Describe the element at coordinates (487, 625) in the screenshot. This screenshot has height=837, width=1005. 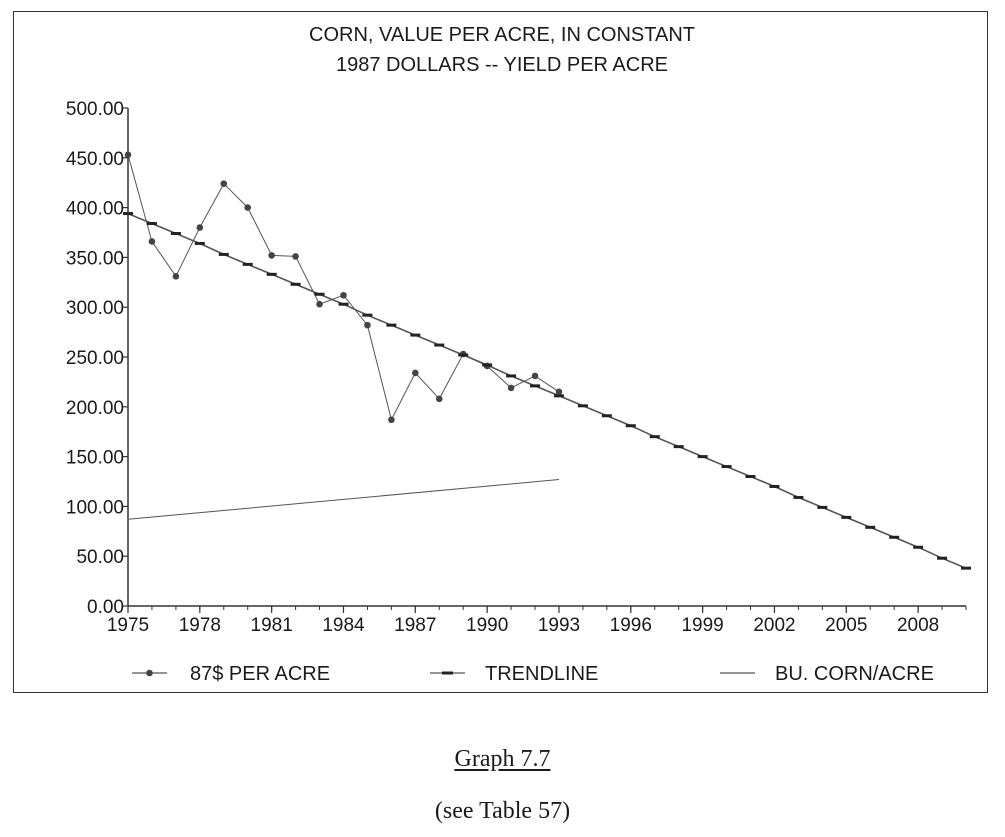
I see `x-tick-label: 1990` at that location.